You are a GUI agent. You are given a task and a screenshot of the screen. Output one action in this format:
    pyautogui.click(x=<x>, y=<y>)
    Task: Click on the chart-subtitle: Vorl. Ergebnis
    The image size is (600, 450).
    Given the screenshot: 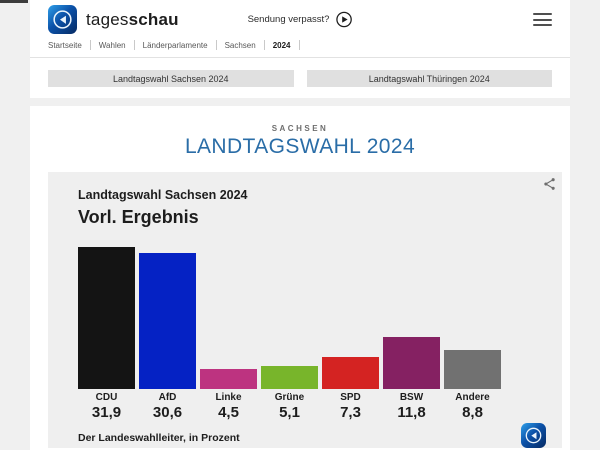 What is the action you would take?
    pyautogui.click(x=138, y=217)
    